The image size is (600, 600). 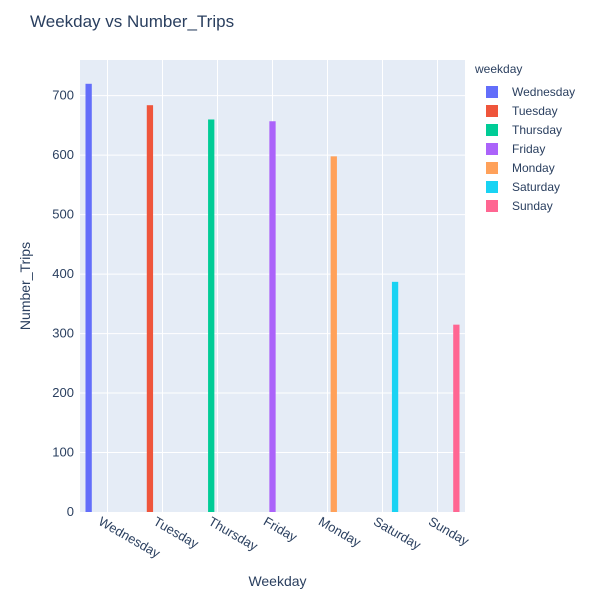 I want to click on bar-wednesday, so click(x=88, y=297).